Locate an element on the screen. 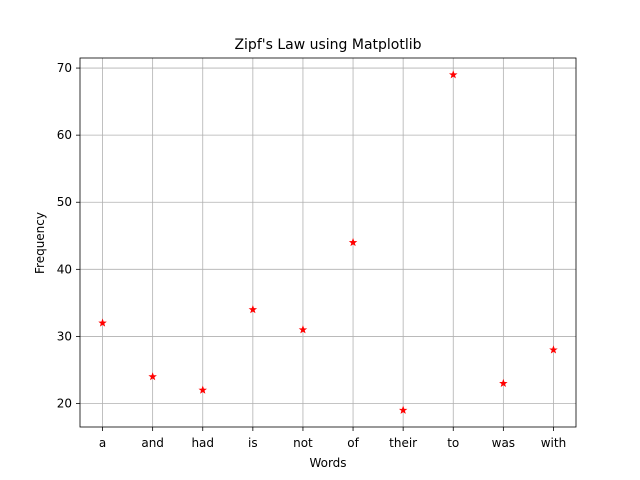 The width and height of the screenshot is (640, 480). data-point-was is located at coordinates (503, 383).